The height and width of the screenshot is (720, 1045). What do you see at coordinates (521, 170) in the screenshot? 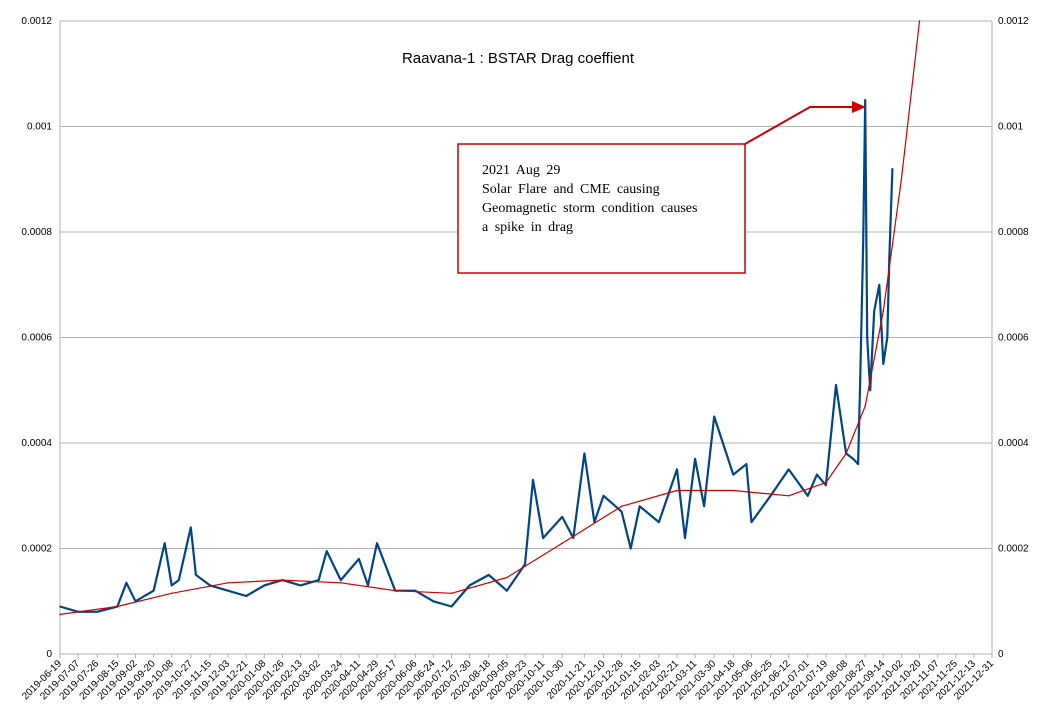
I see `annotation-line-1: 2021 Aug 29` at bounding box center [521, 170].